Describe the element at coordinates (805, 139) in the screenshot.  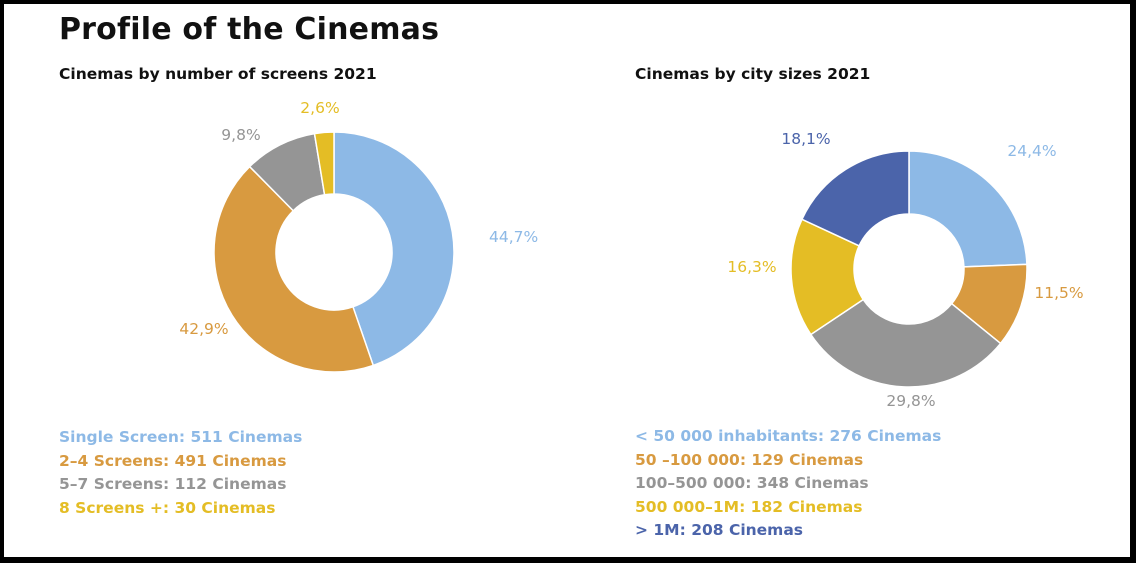
I see `slice-label-1m: 18,1%` at that location.